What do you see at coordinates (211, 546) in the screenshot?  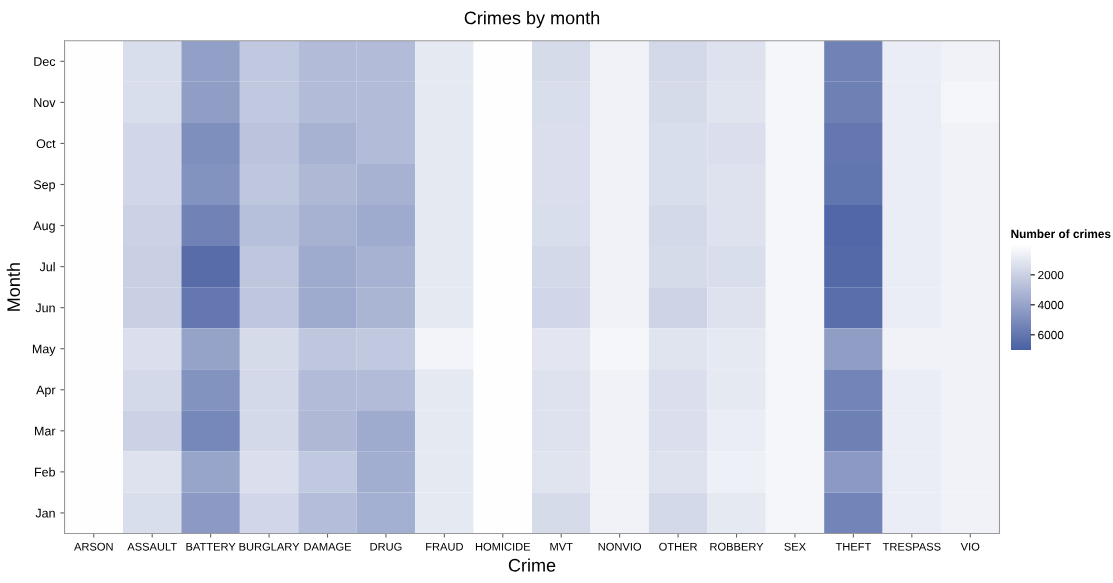 I see `x-tick-label: BATTERY` at bounding box center [211, 546].